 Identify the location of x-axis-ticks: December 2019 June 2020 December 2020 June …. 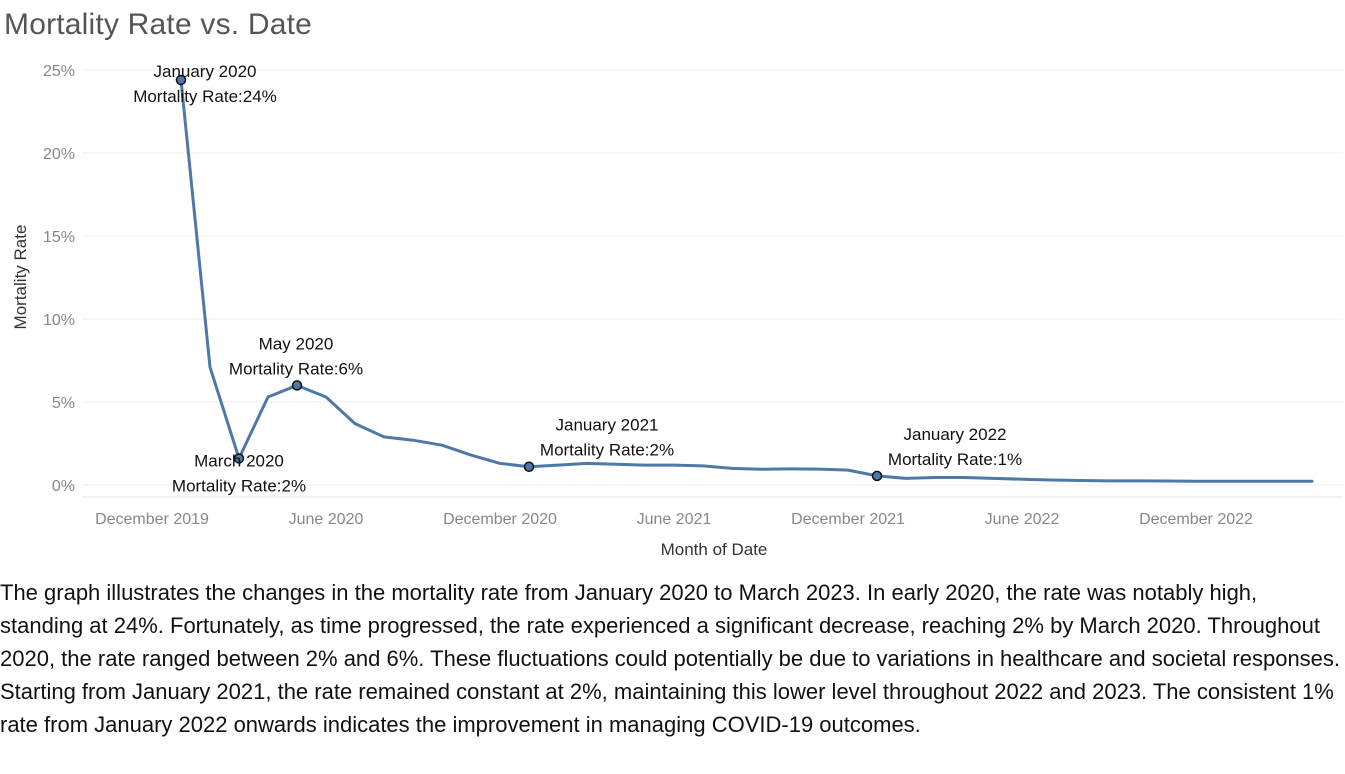
(674, 519).